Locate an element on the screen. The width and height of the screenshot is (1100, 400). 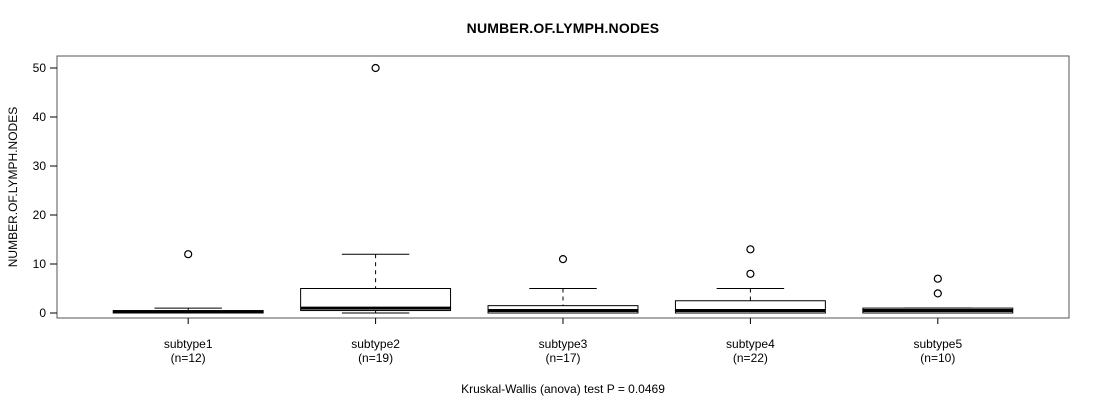
y-tick-label: 50 is located at coordinates (40, 68).